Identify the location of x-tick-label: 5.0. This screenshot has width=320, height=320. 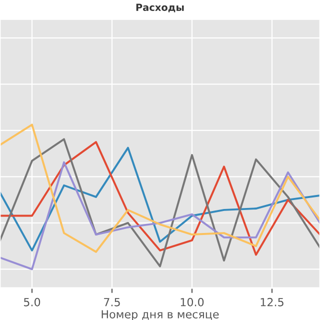
(32, 302).